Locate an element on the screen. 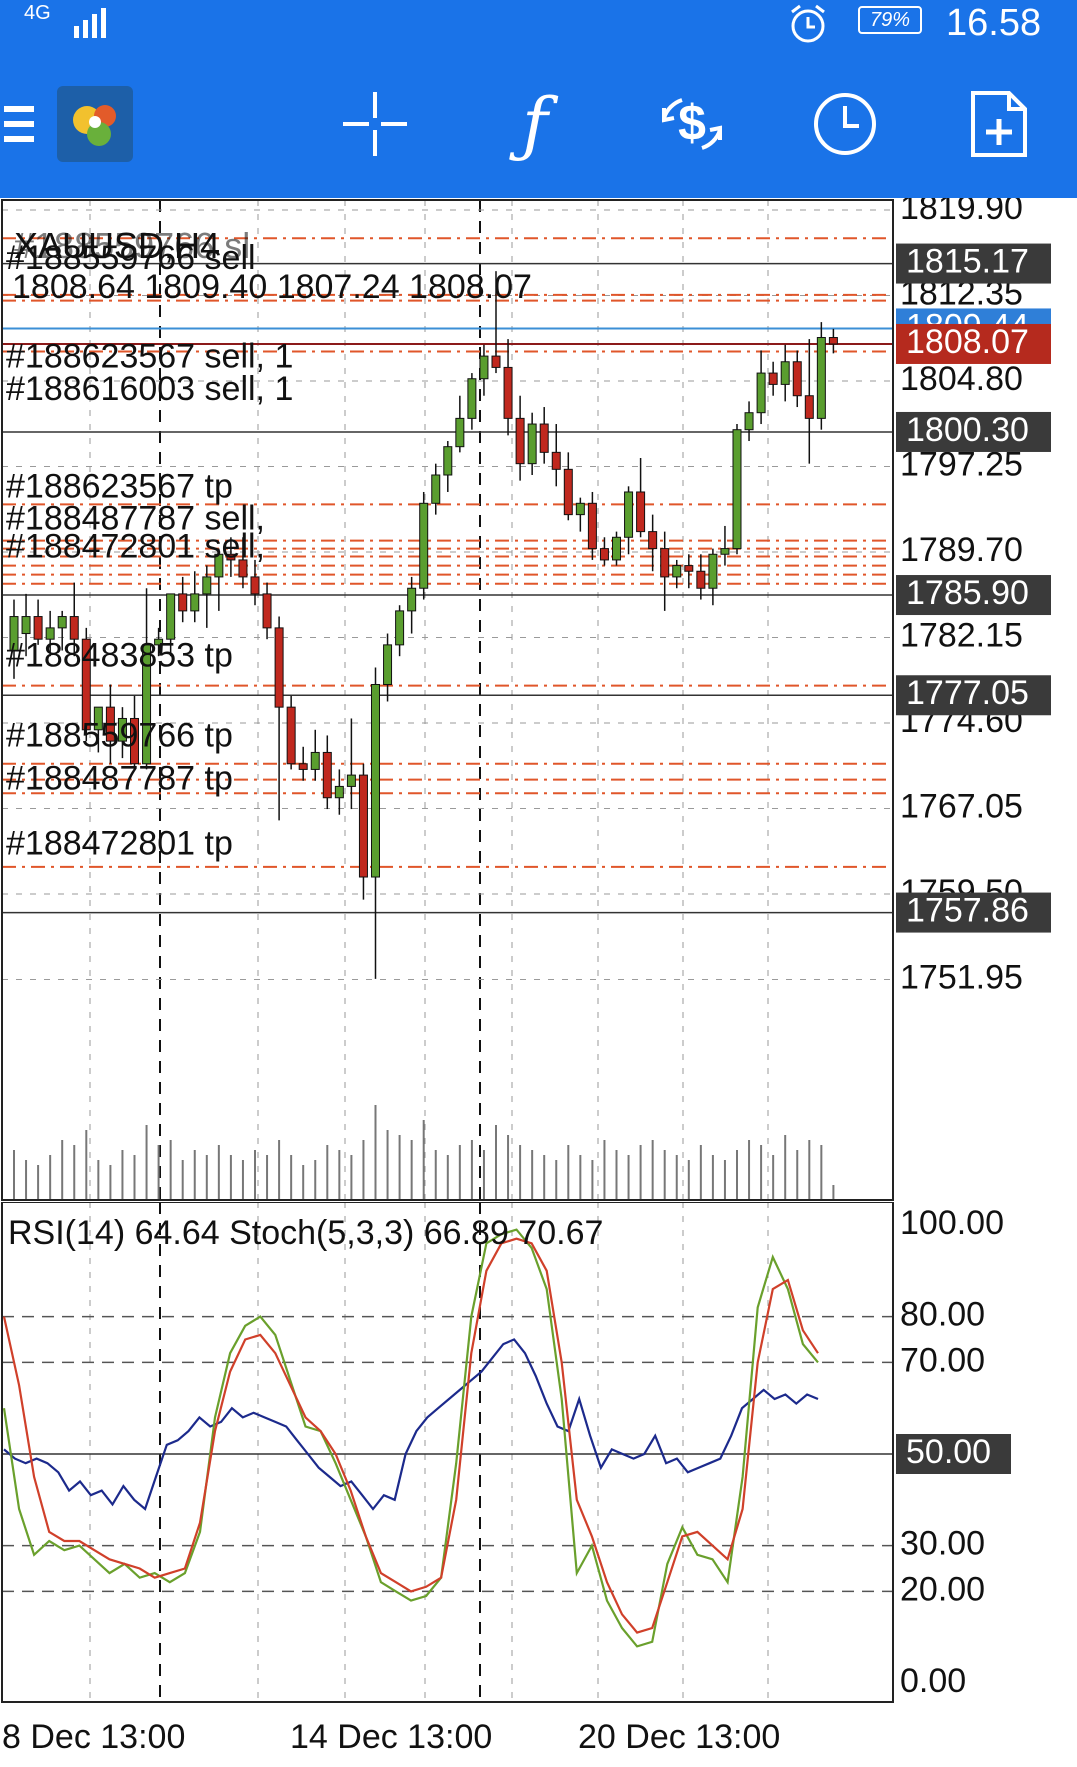 This screenshot has width=1077, height=1767. new-order-button is located at coordinates (999, 124).